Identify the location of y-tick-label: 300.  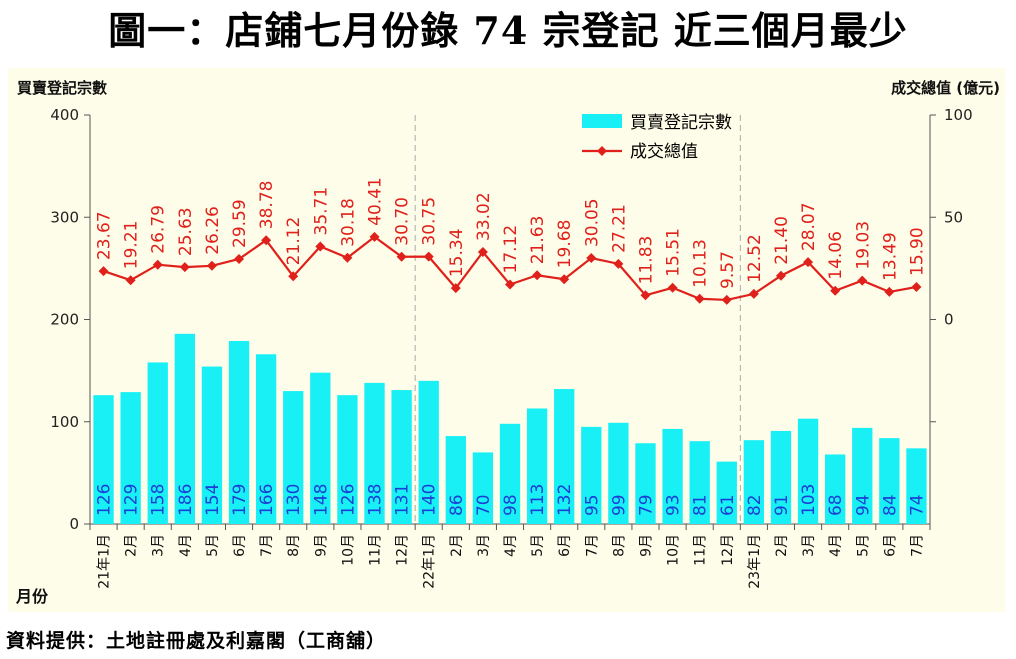
(64, 217).